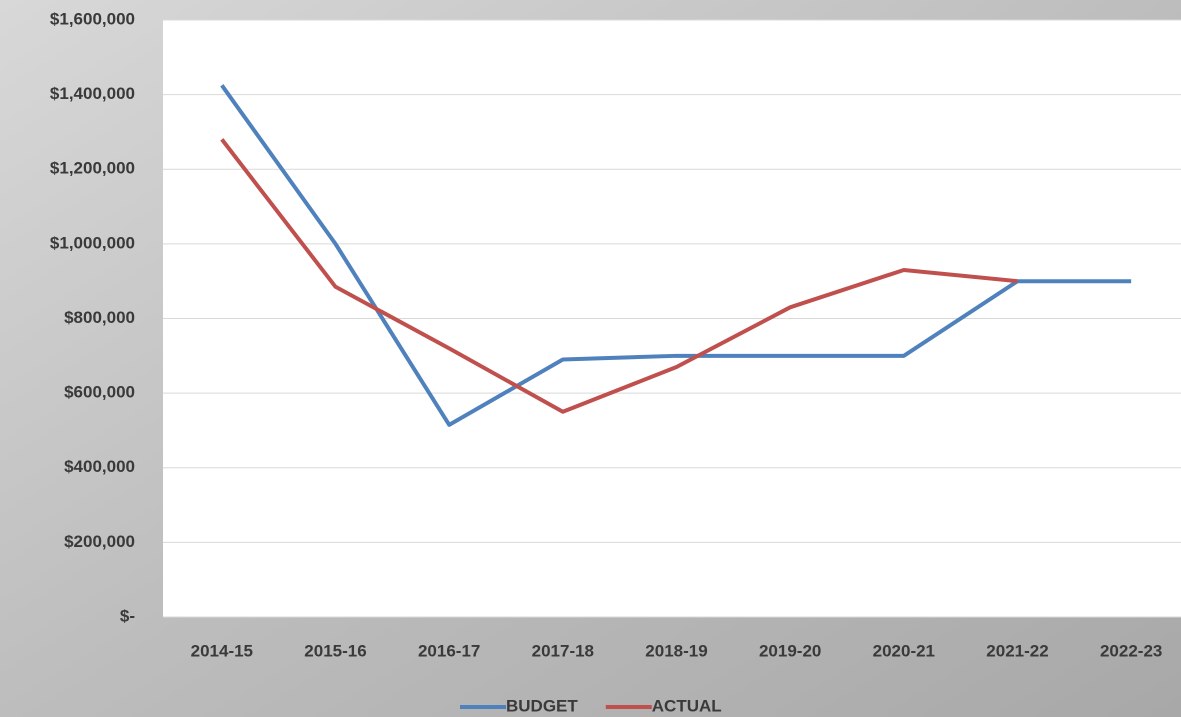 This screenshot has height=717, width=1181. I want to click on y-tick-label: $1,400,000, so click(92, 93).